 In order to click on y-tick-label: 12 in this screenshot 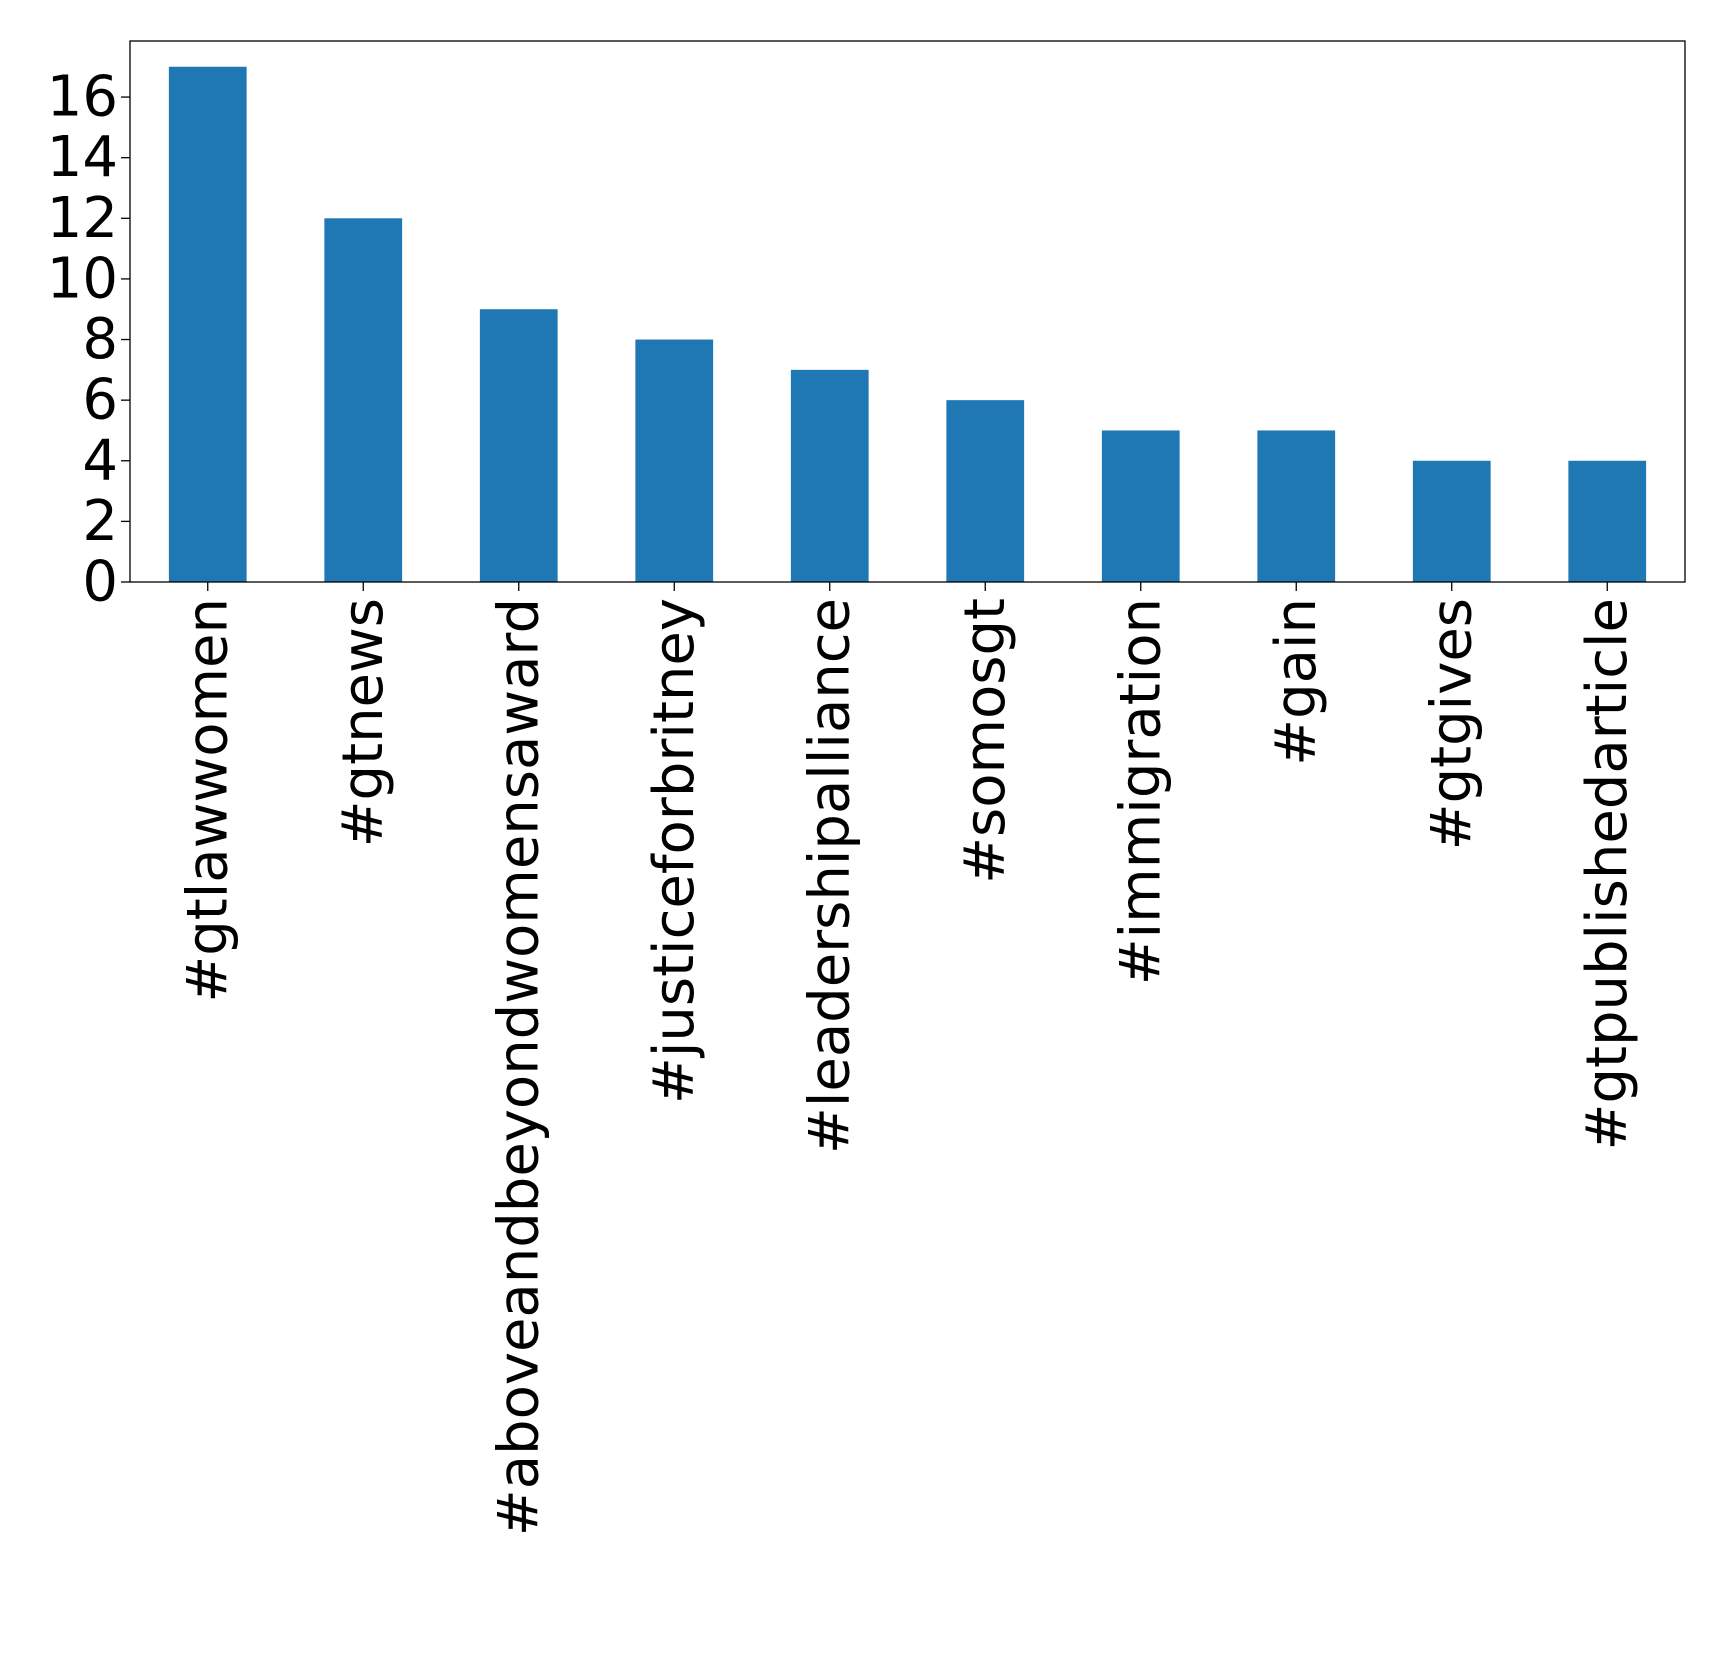, I will do `click(82, 218)`.